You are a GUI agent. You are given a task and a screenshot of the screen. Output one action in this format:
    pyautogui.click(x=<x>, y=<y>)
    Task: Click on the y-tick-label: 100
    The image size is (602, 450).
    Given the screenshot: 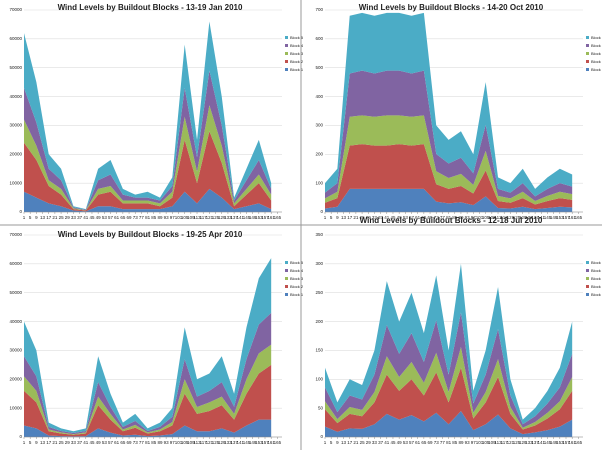 What is the action you would take?
    pyautogui.click(x=319, y=378)
    